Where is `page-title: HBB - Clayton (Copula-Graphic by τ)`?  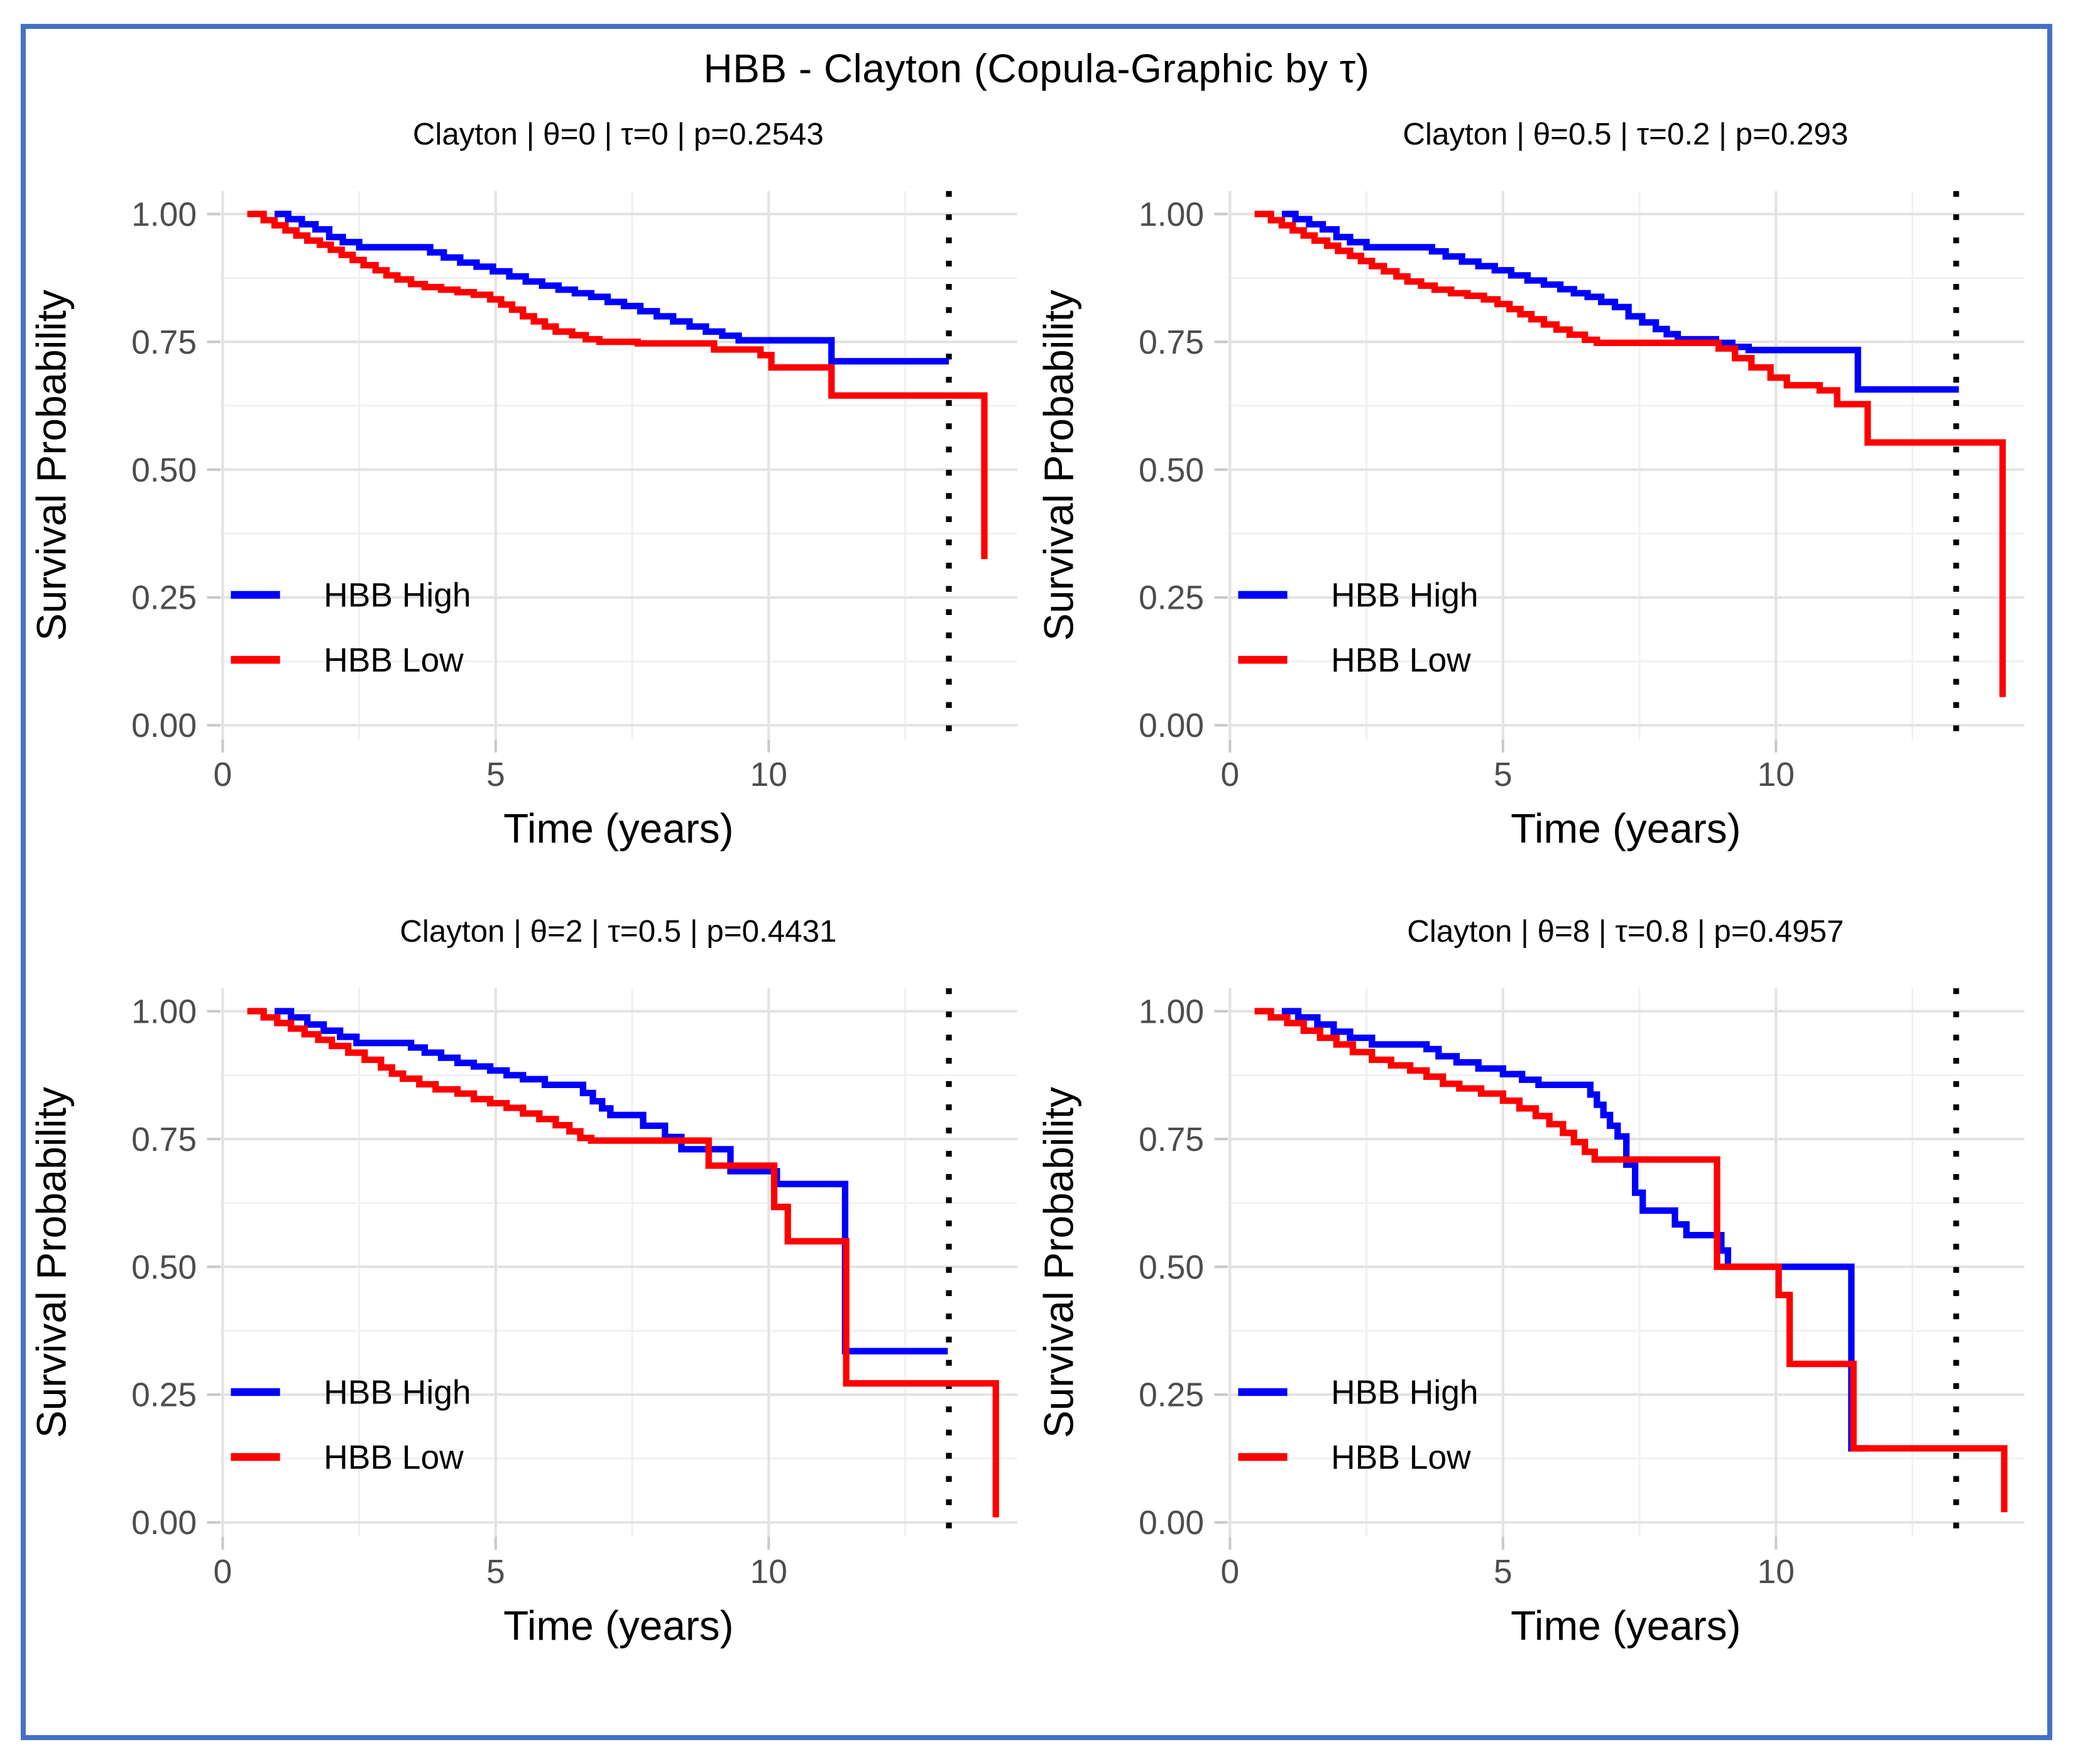 page-title: HBB - Clayton (Copula-Graphic by τ) is located at coordinates (1036, 68).